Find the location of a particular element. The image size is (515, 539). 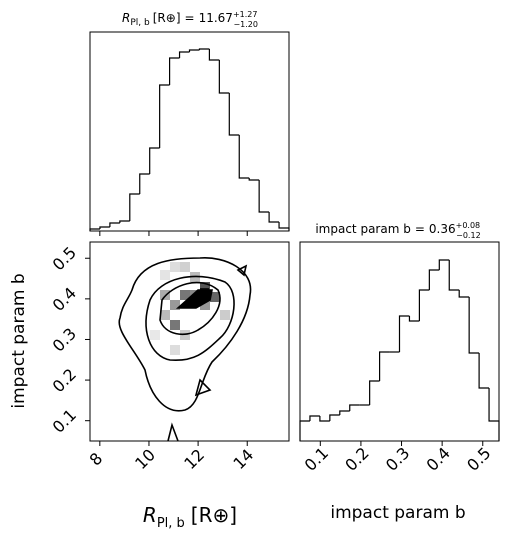

x-tick-label: 0.4 is located at coordinates (438, 458).